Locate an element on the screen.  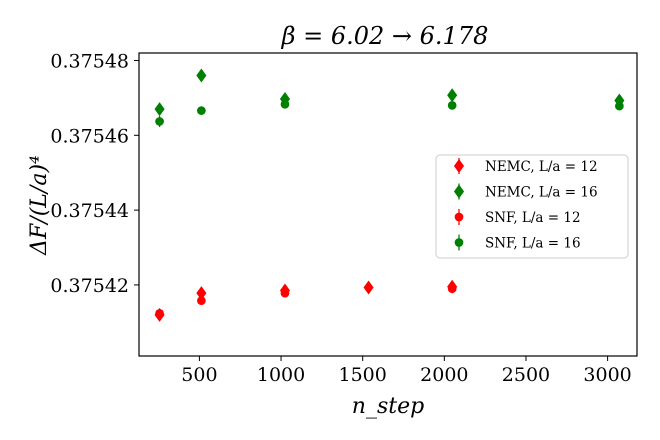
x-tick-label: 2000 is located at coordinates (444, 375).